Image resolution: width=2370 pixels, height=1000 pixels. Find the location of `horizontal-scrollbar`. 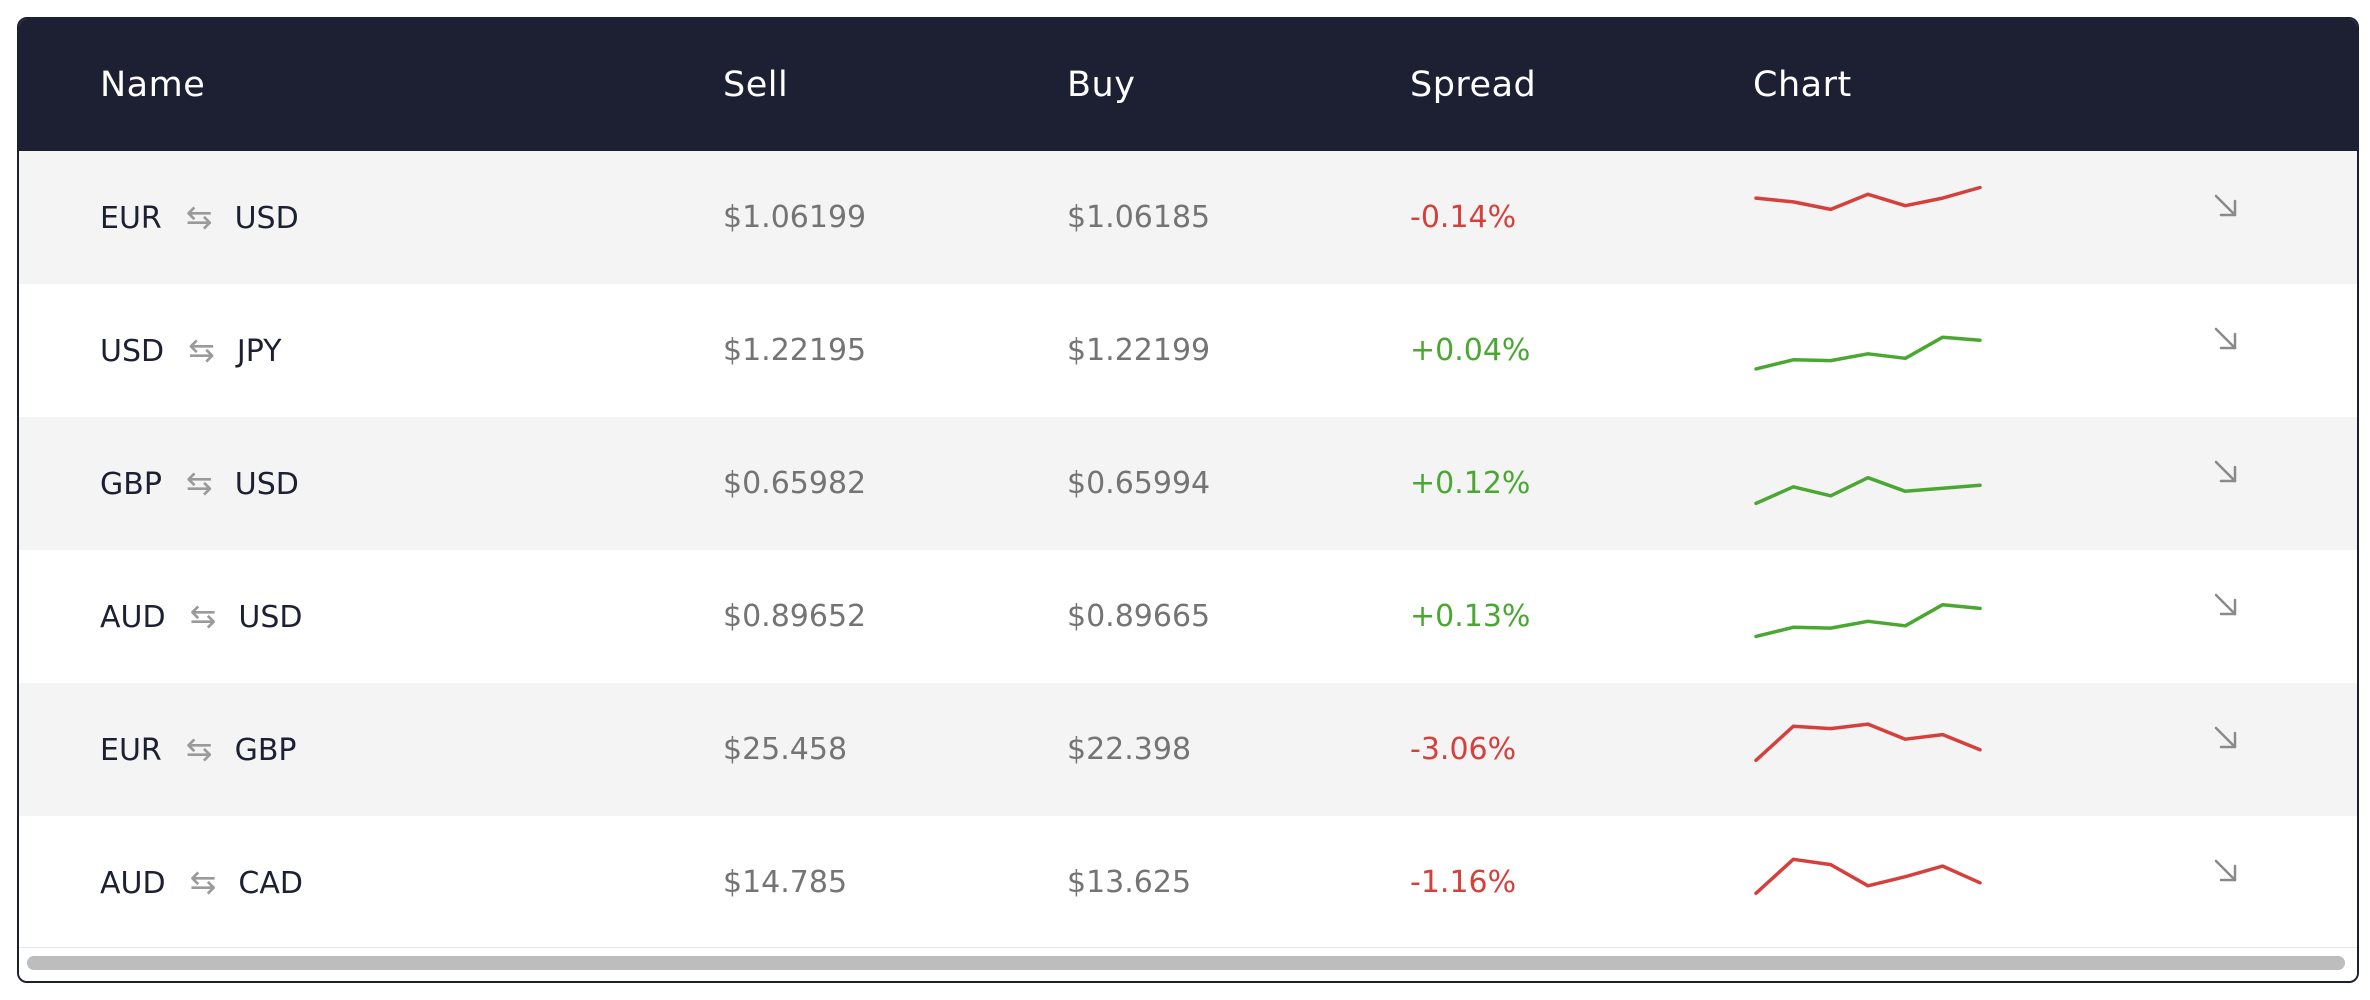

horizontal-scrollbar is located at coordinates (1188, 964).